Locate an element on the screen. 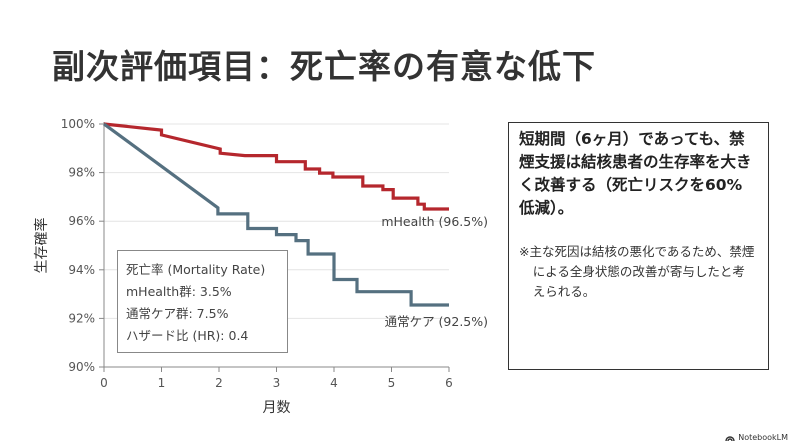 The height and width of the screenshot is (447, 800). x-tick-label: 0 is located at coordinates (104, 383).